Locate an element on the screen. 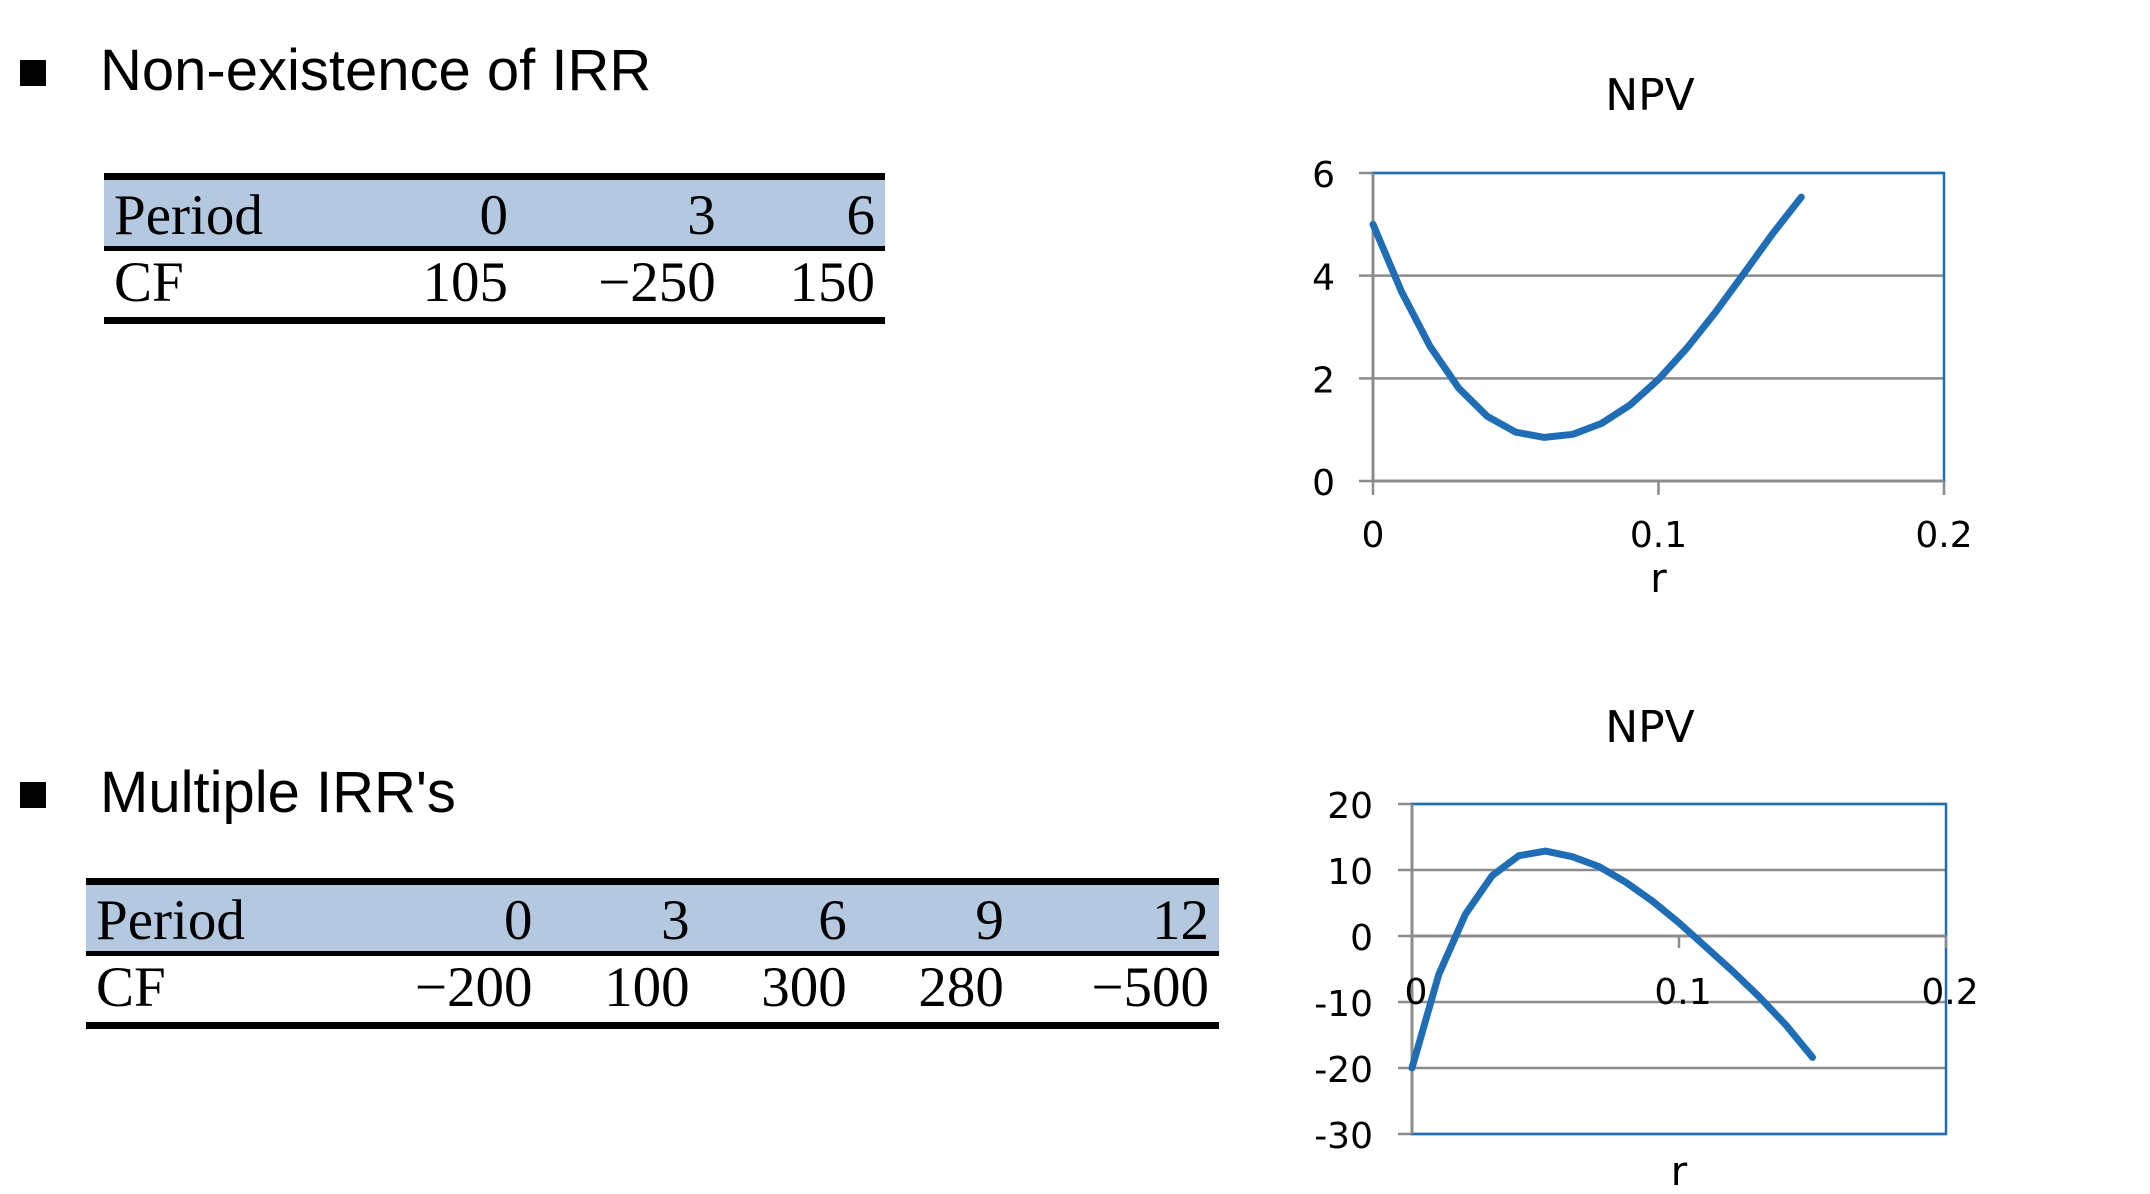 The height and width of the screenshot is (1194, 2150). cf-cell: 100 is located at coordinates (621, 991).